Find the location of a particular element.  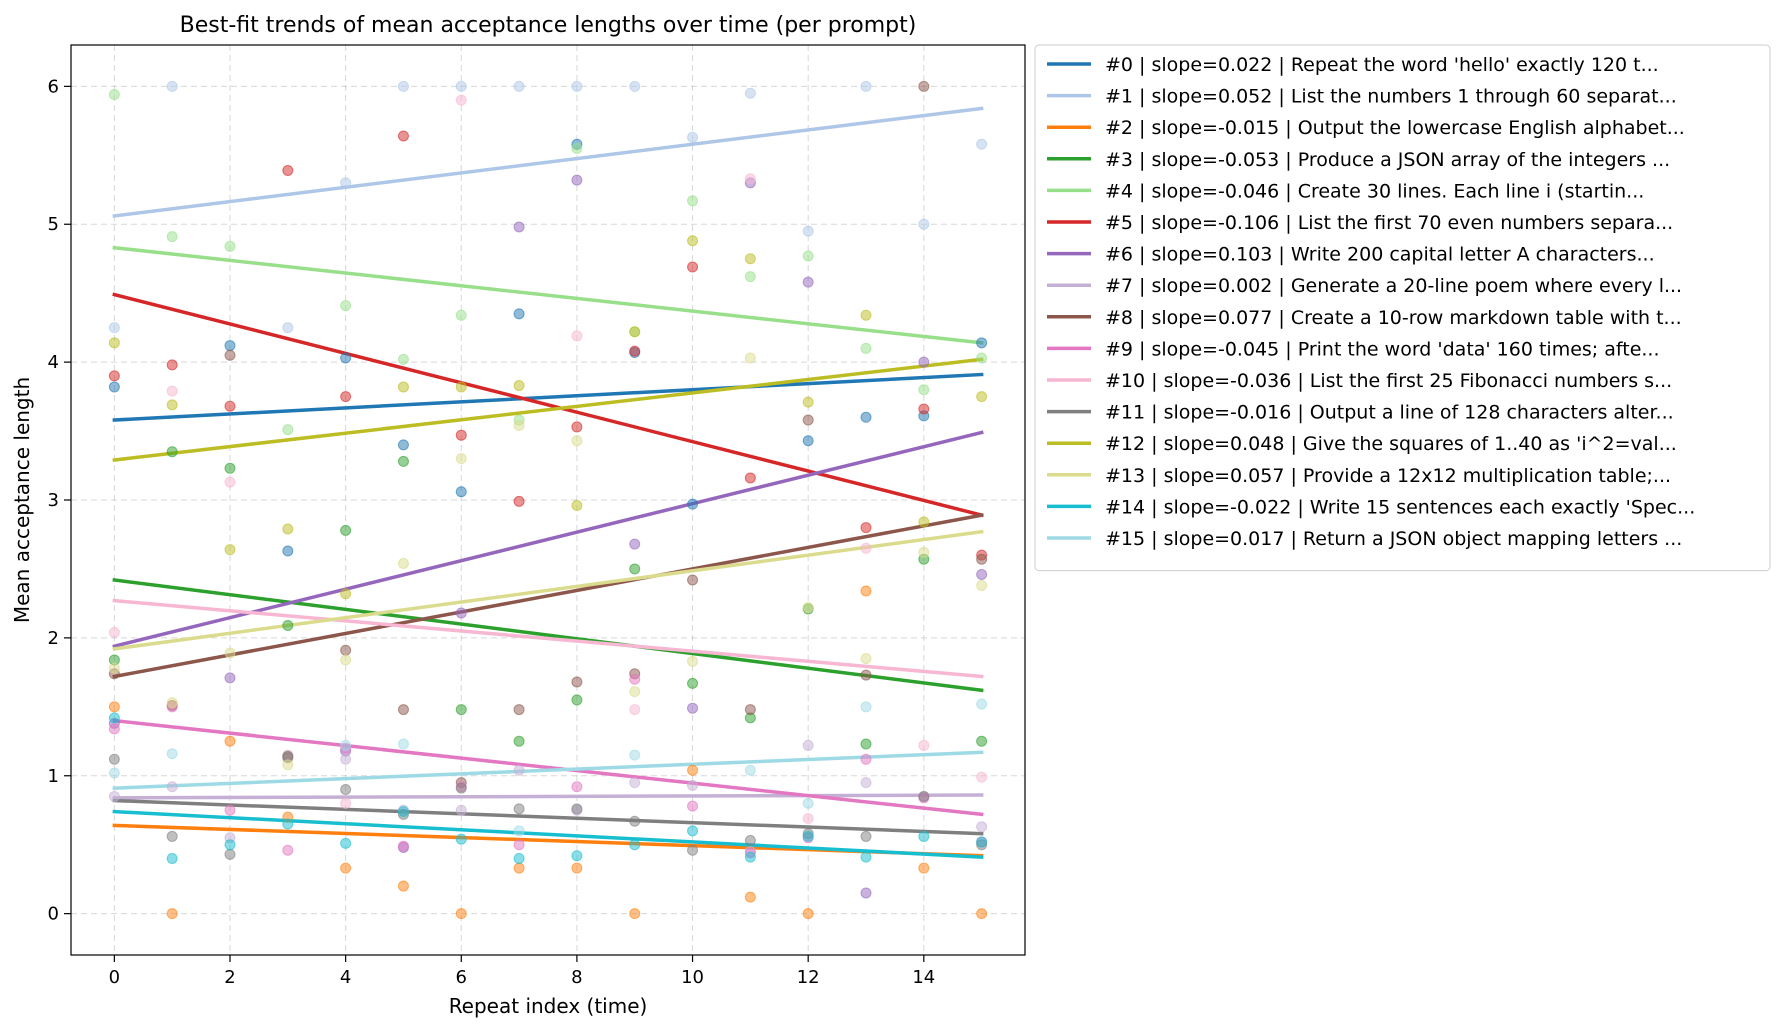

x-tick-label: 0 is located at coordinates (114, 977).